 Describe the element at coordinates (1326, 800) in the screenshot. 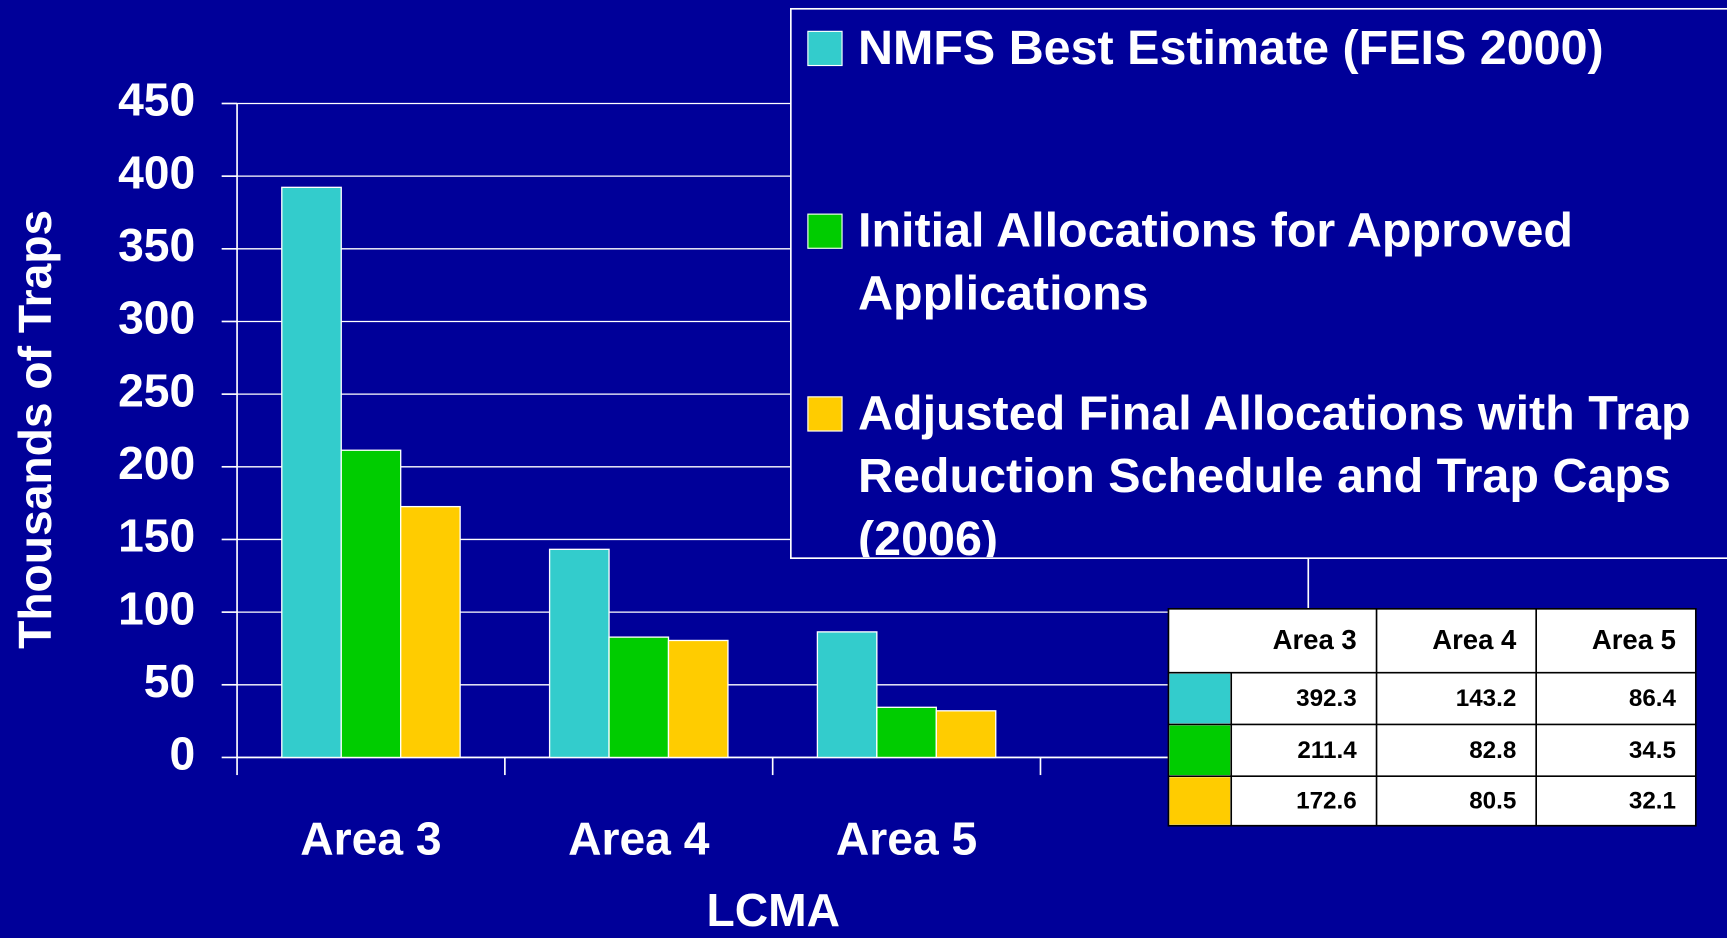

I see `table-cell: 172.6` at that location.